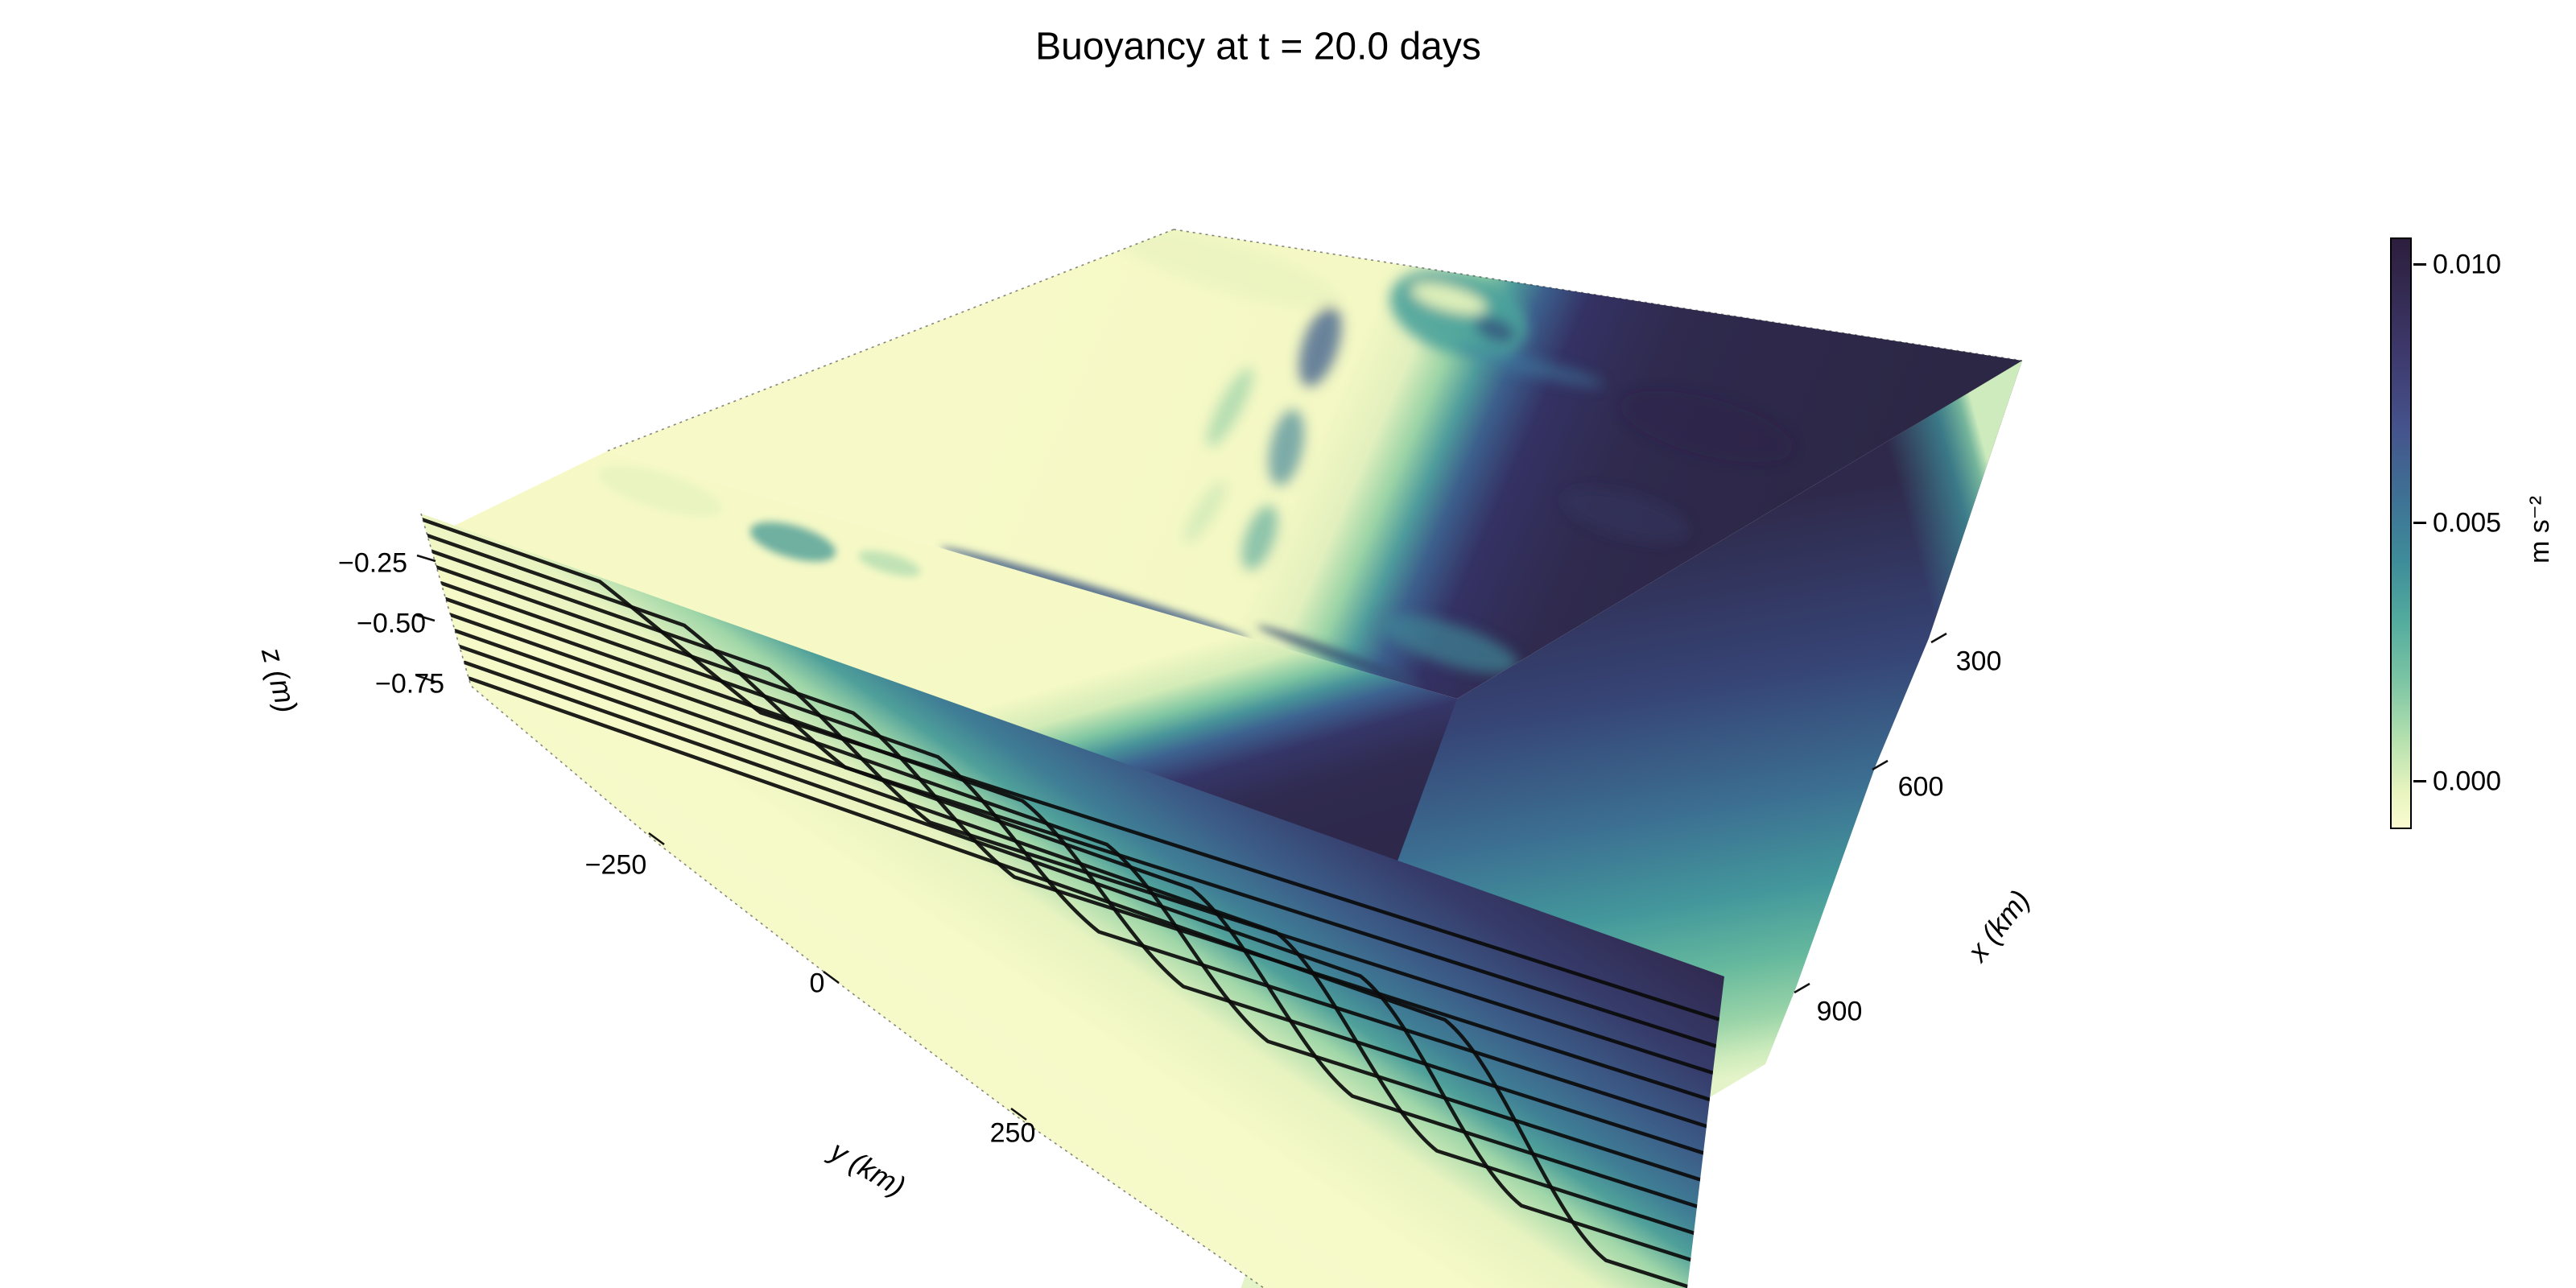  I want to click on axis-spines, so click(1315, 340).